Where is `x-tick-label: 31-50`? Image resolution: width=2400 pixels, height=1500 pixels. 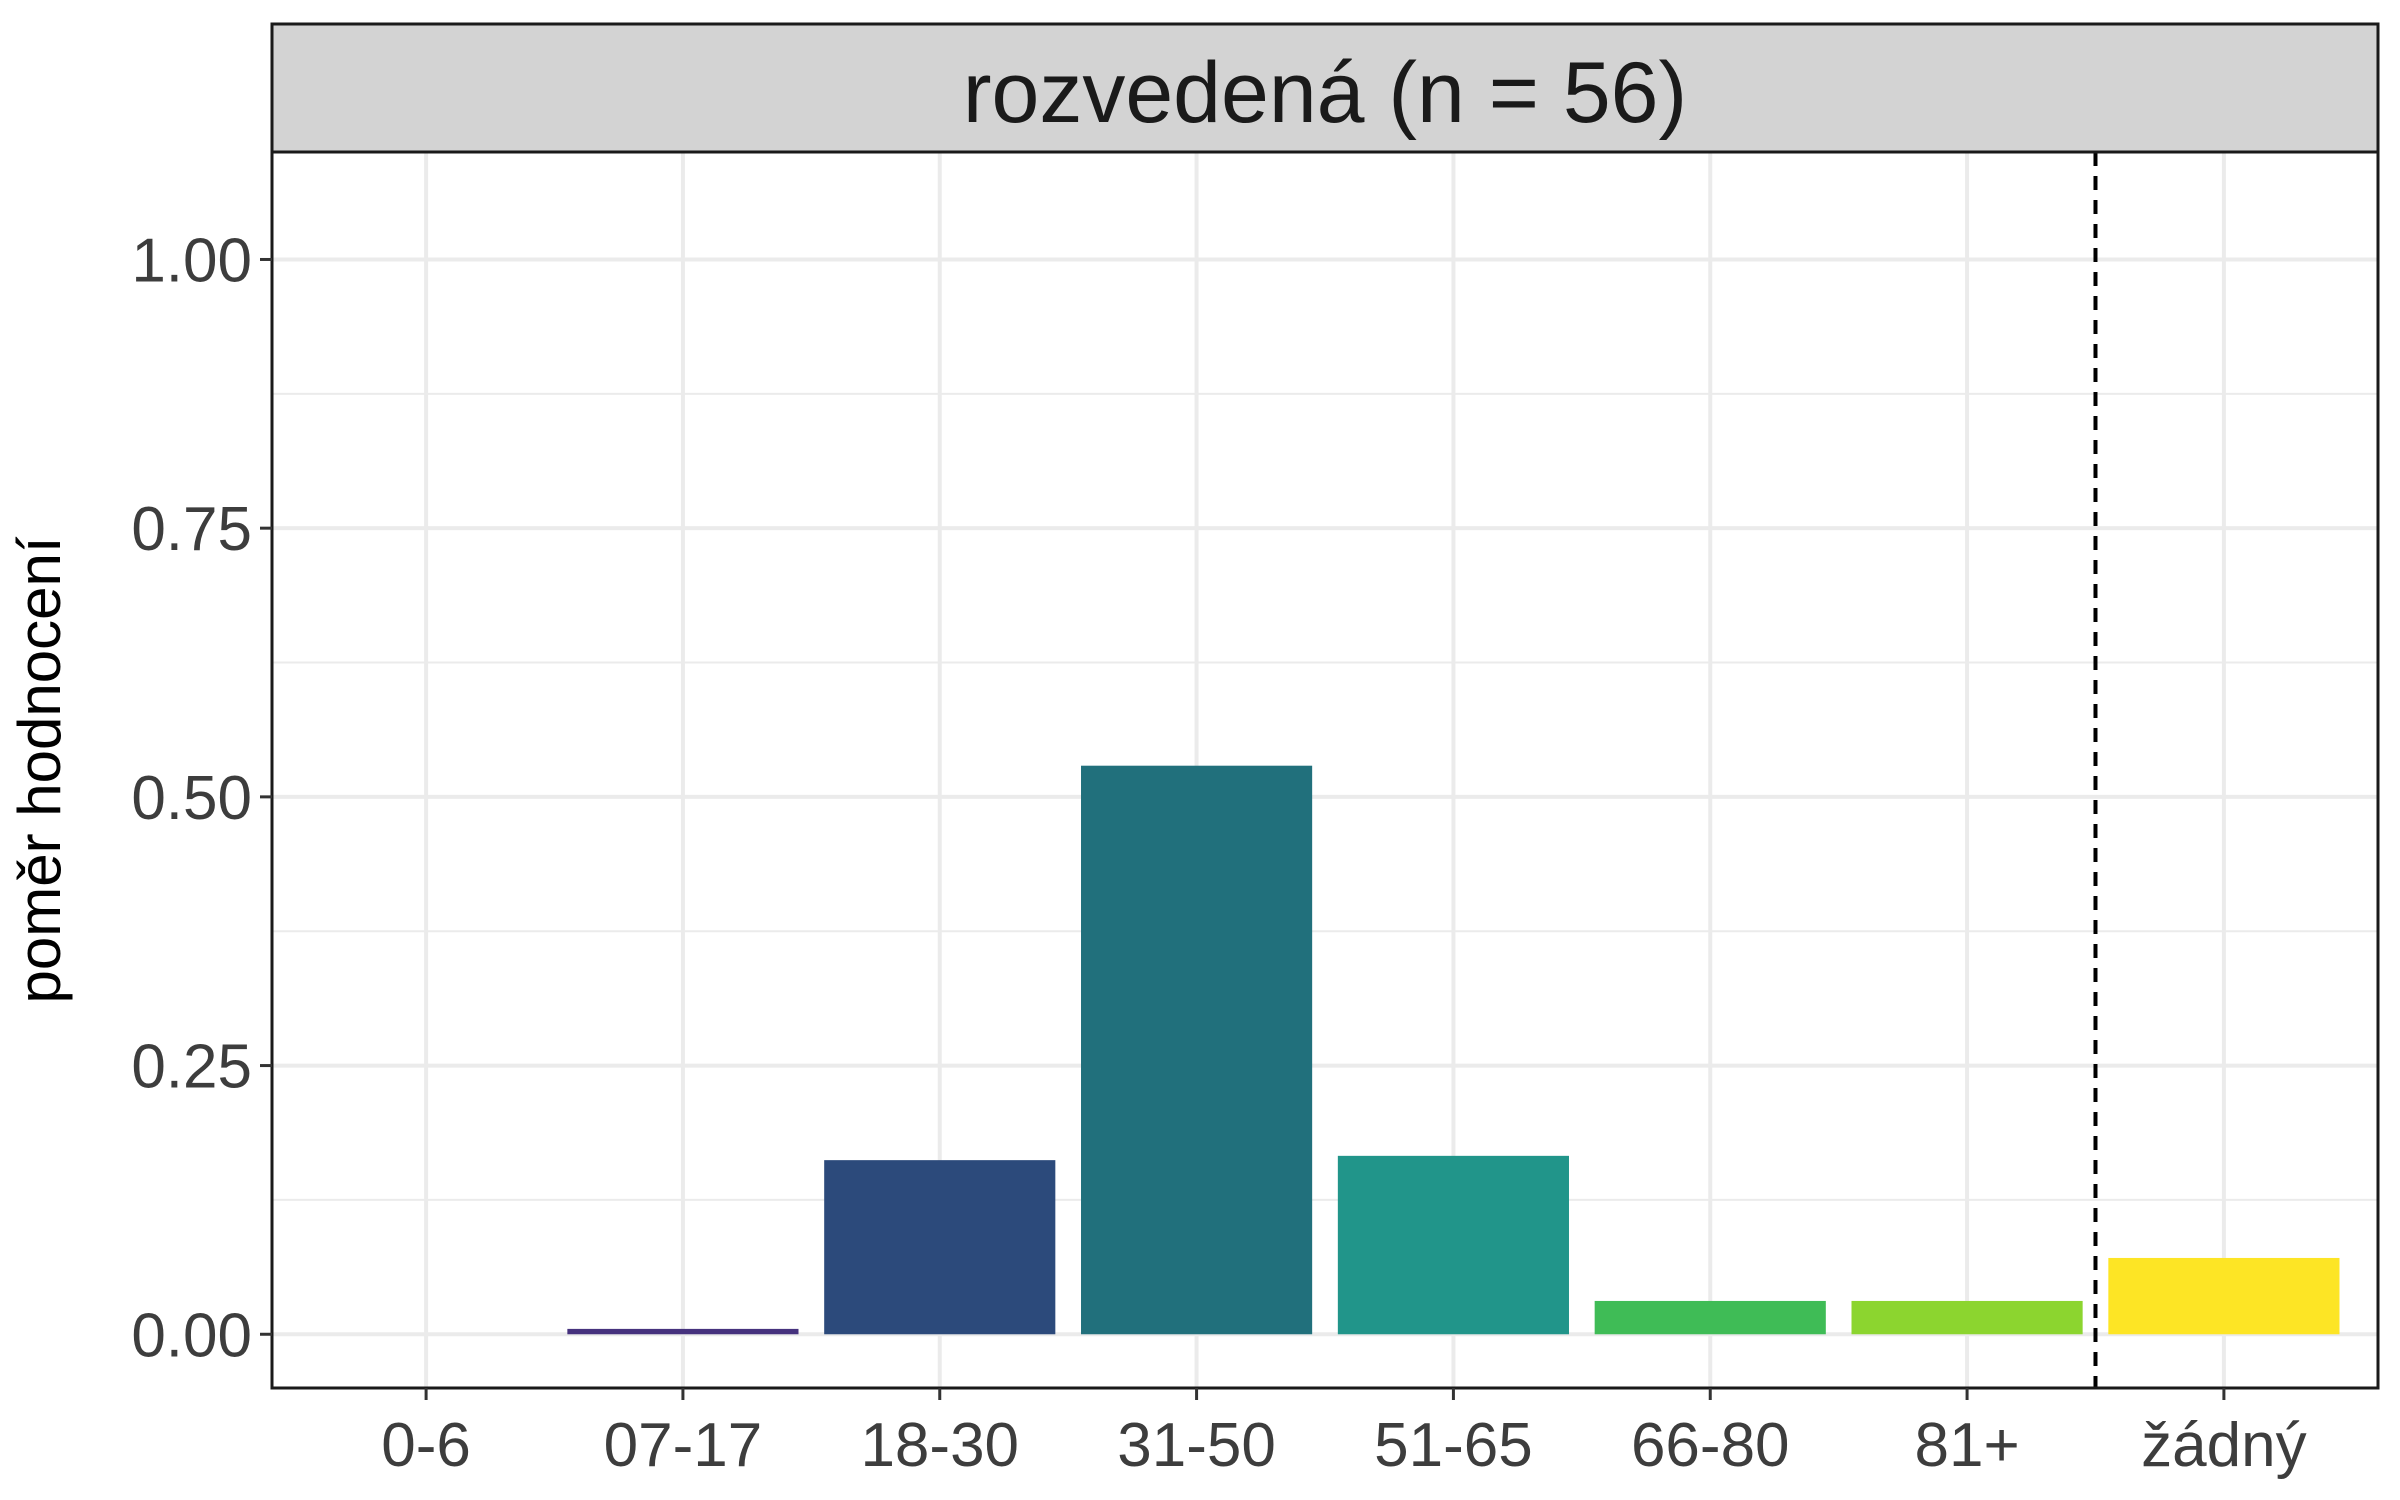
x-tick-label: 31-50 is located at coordinates (1196, 1445).